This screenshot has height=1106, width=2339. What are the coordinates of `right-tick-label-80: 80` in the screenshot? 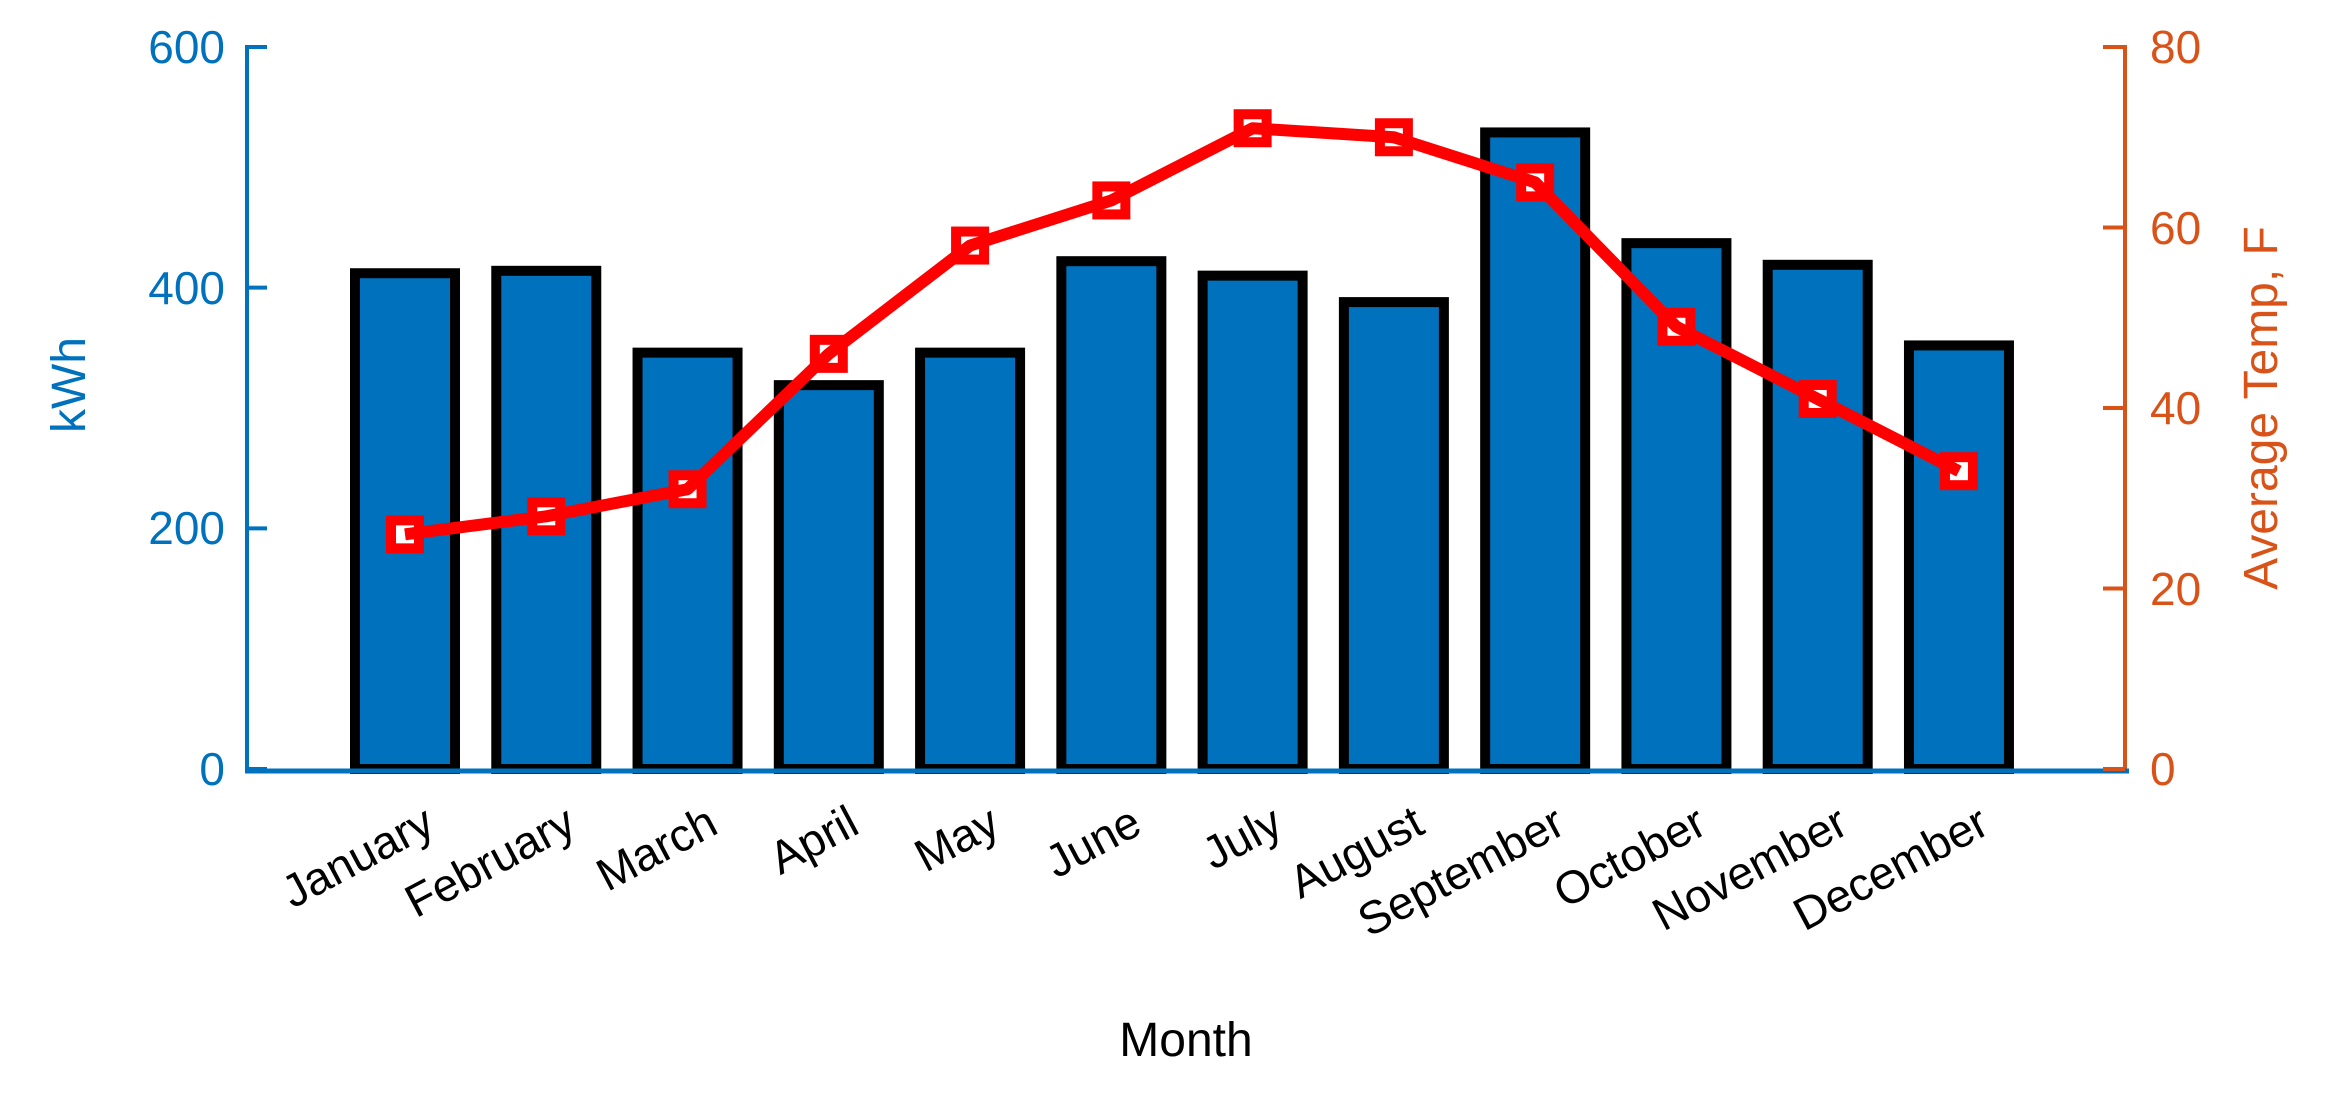 It's located at (2176, 47).